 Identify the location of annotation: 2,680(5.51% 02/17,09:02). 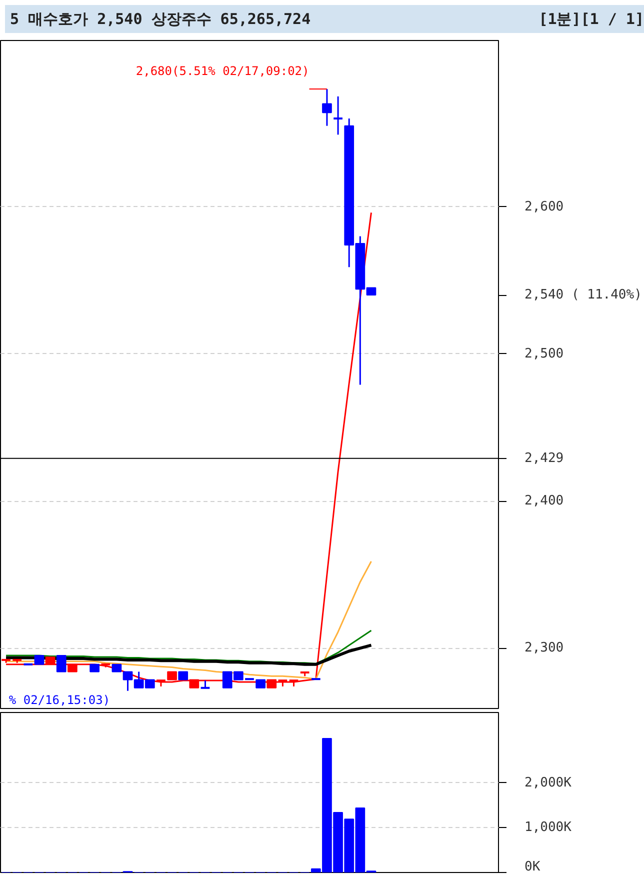
(223, 71).